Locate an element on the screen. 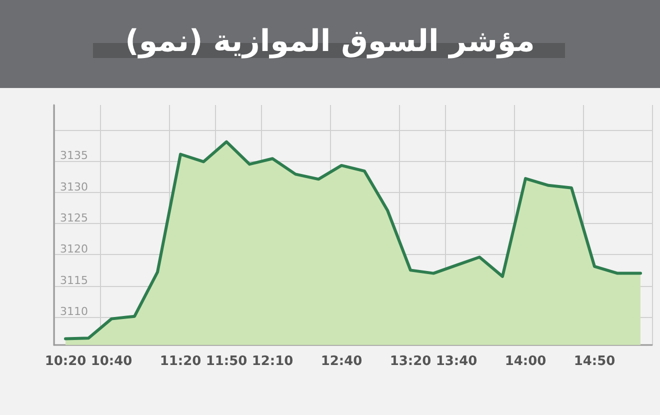 Image resolution: width=660 pixels, height=415 pixels. y-tick-label: 3115 is located at coordinates (74, 280).